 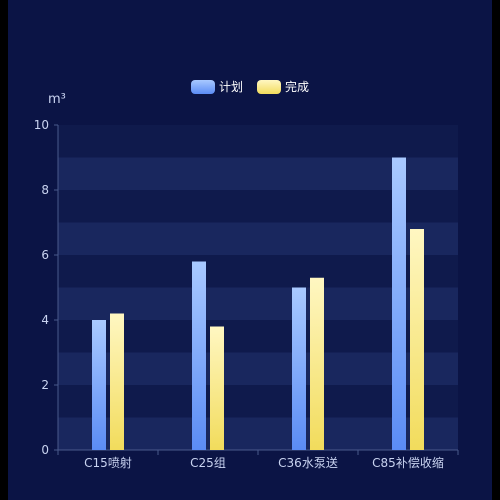 I want to click on x-tick-label: C85补偿收缩, so click(x=408, y=462).